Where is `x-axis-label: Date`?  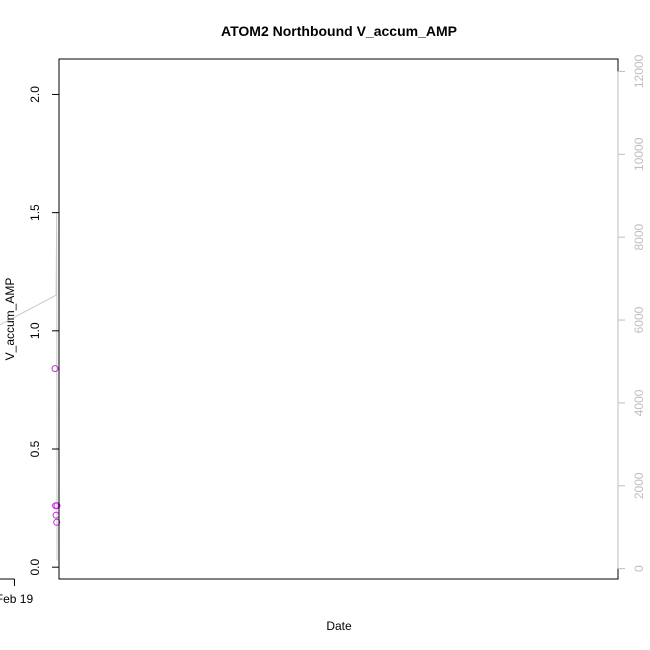 x-axis-label: Date is located at coordinates (339, 626).